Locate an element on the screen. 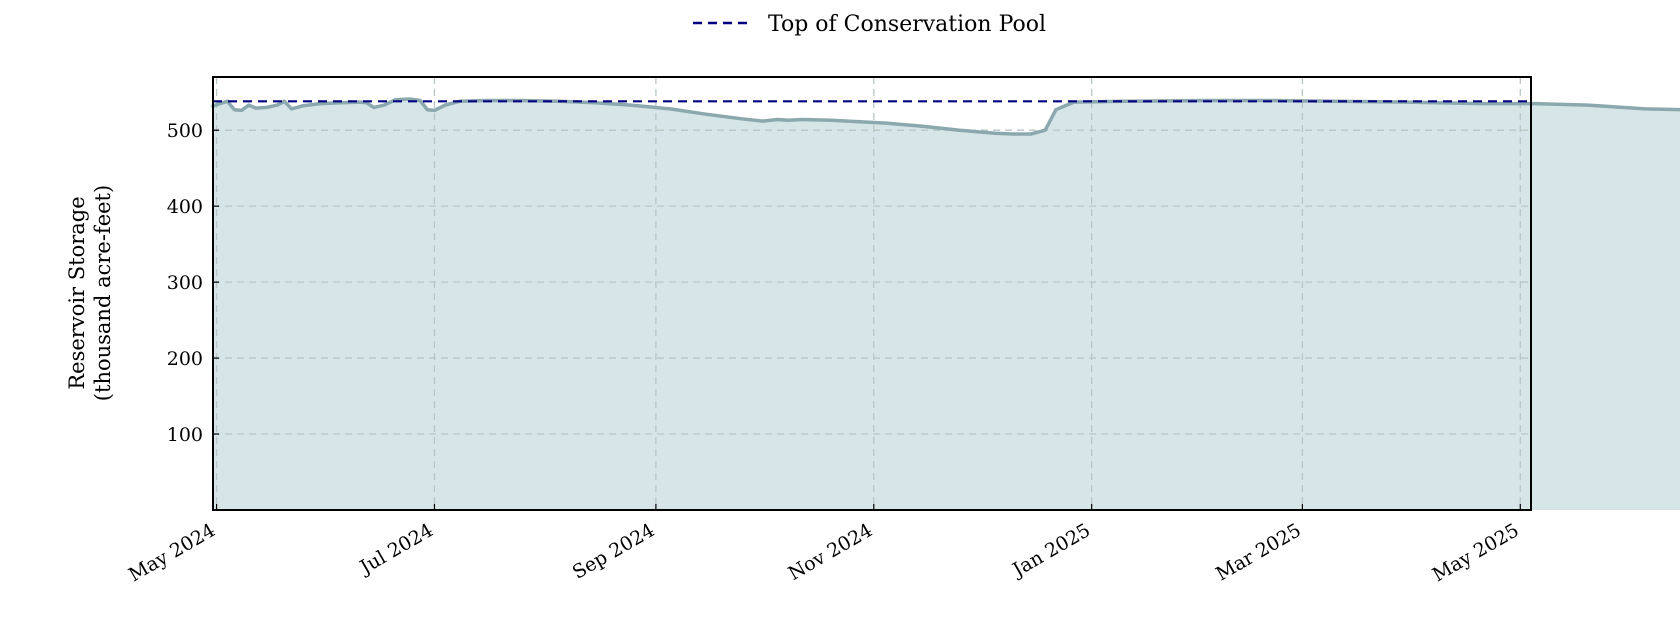 Image resolution: width=1680 pixels, height=630 pixels. y-axis-label-line-2: (thousand acre-feet) is located at coordinates (103, 293).